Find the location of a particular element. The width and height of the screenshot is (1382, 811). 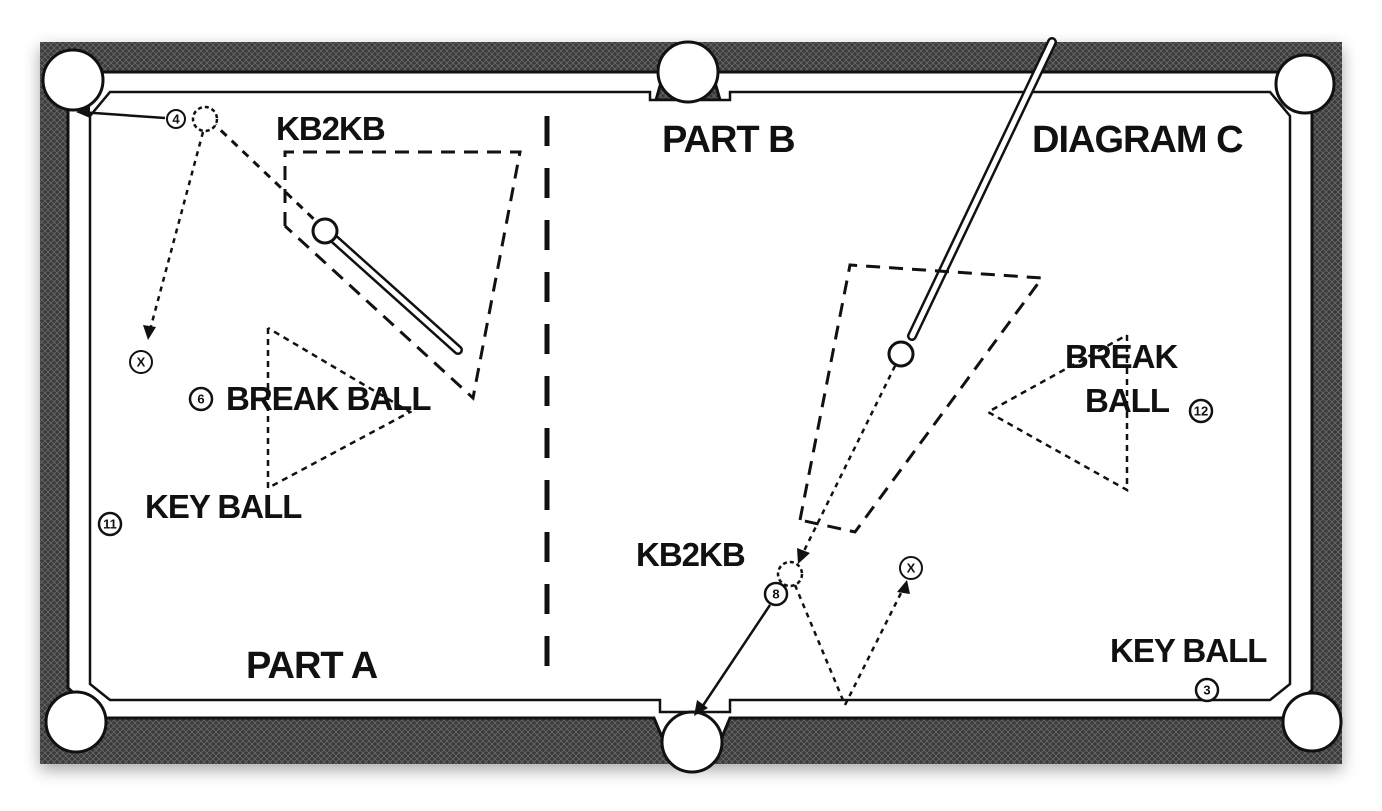

cue-ball-b is located at coordinates (901, 354).